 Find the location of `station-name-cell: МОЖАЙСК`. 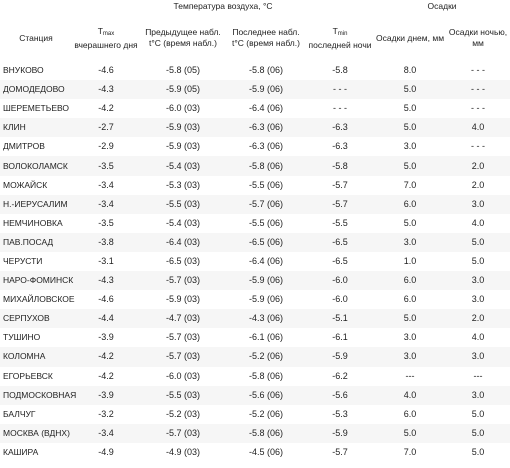

station-name-cell: МОЖАЙСК is located at coordinates (36, 185).